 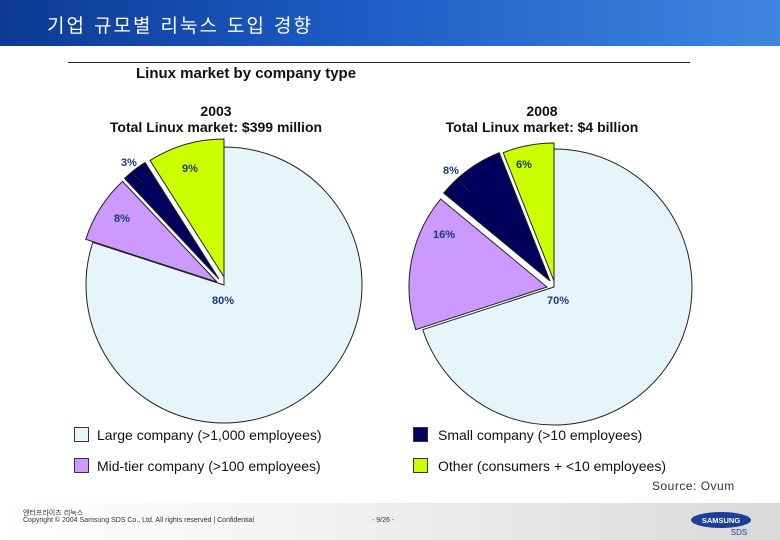 I want to click on chart-heading: Linux market by company type, so click(x=246, y=73).